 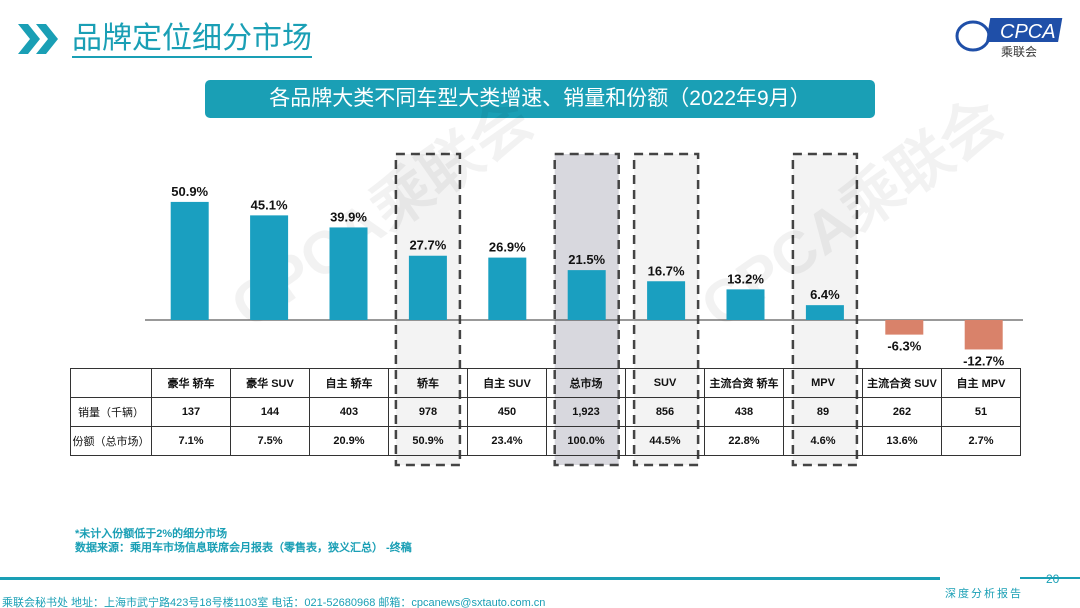 I want to click on table-cell: 137, so click(x=191, y=412).